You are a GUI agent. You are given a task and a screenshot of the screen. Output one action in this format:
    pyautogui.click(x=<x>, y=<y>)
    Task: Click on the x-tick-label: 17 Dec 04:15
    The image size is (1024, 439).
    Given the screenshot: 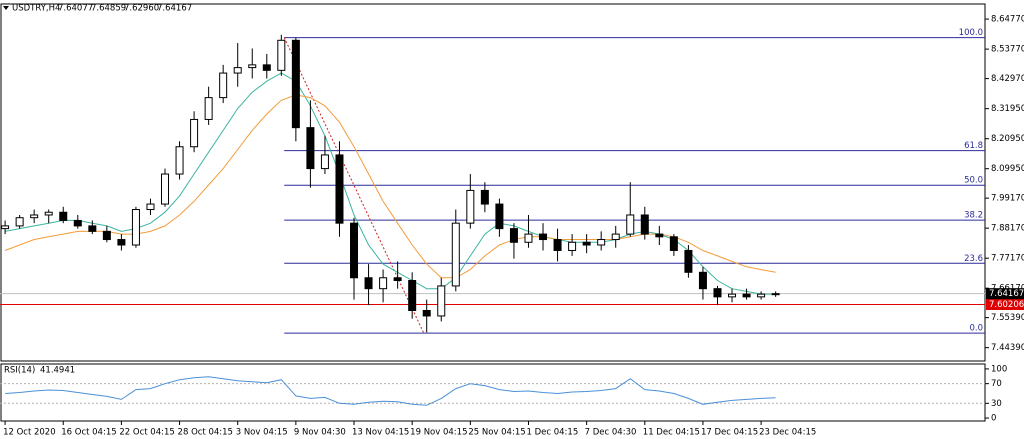 What is the action you would take?
    pyautogui.click(x=729, y=433)
    